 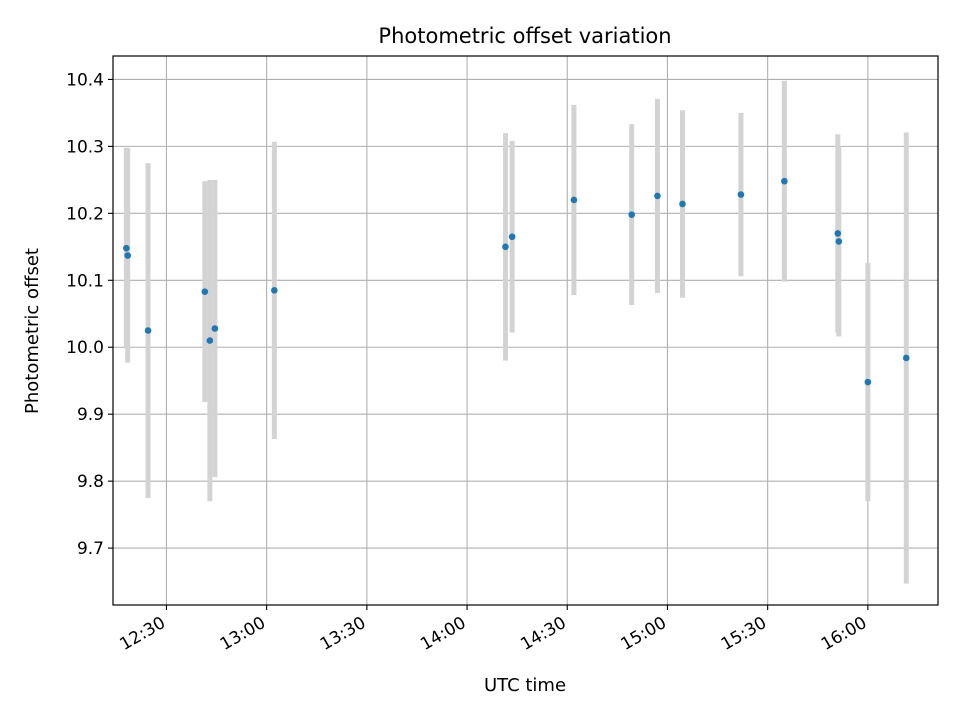 What do you see at coordinates (32, 331) in the screenshot?
I see `y-axis-label: Photometric offset` at bounding box center [32, 331].